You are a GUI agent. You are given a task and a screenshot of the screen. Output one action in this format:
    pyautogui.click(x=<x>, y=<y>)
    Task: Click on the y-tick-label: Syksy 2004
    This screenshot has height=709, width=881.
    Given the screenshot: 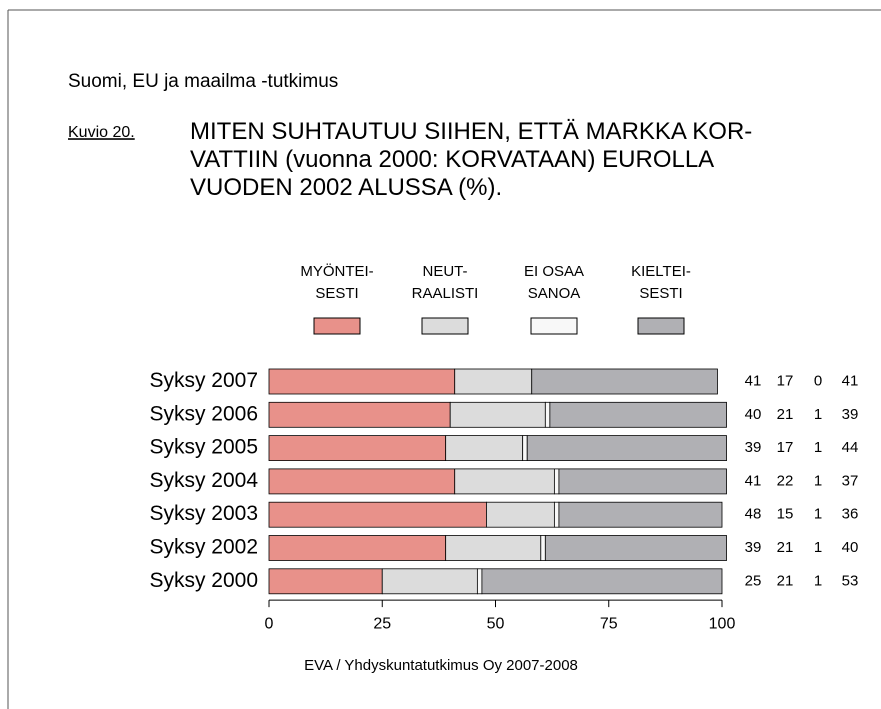 What is the action you would take?
    pyautogui.click(x=203, y=480)
    